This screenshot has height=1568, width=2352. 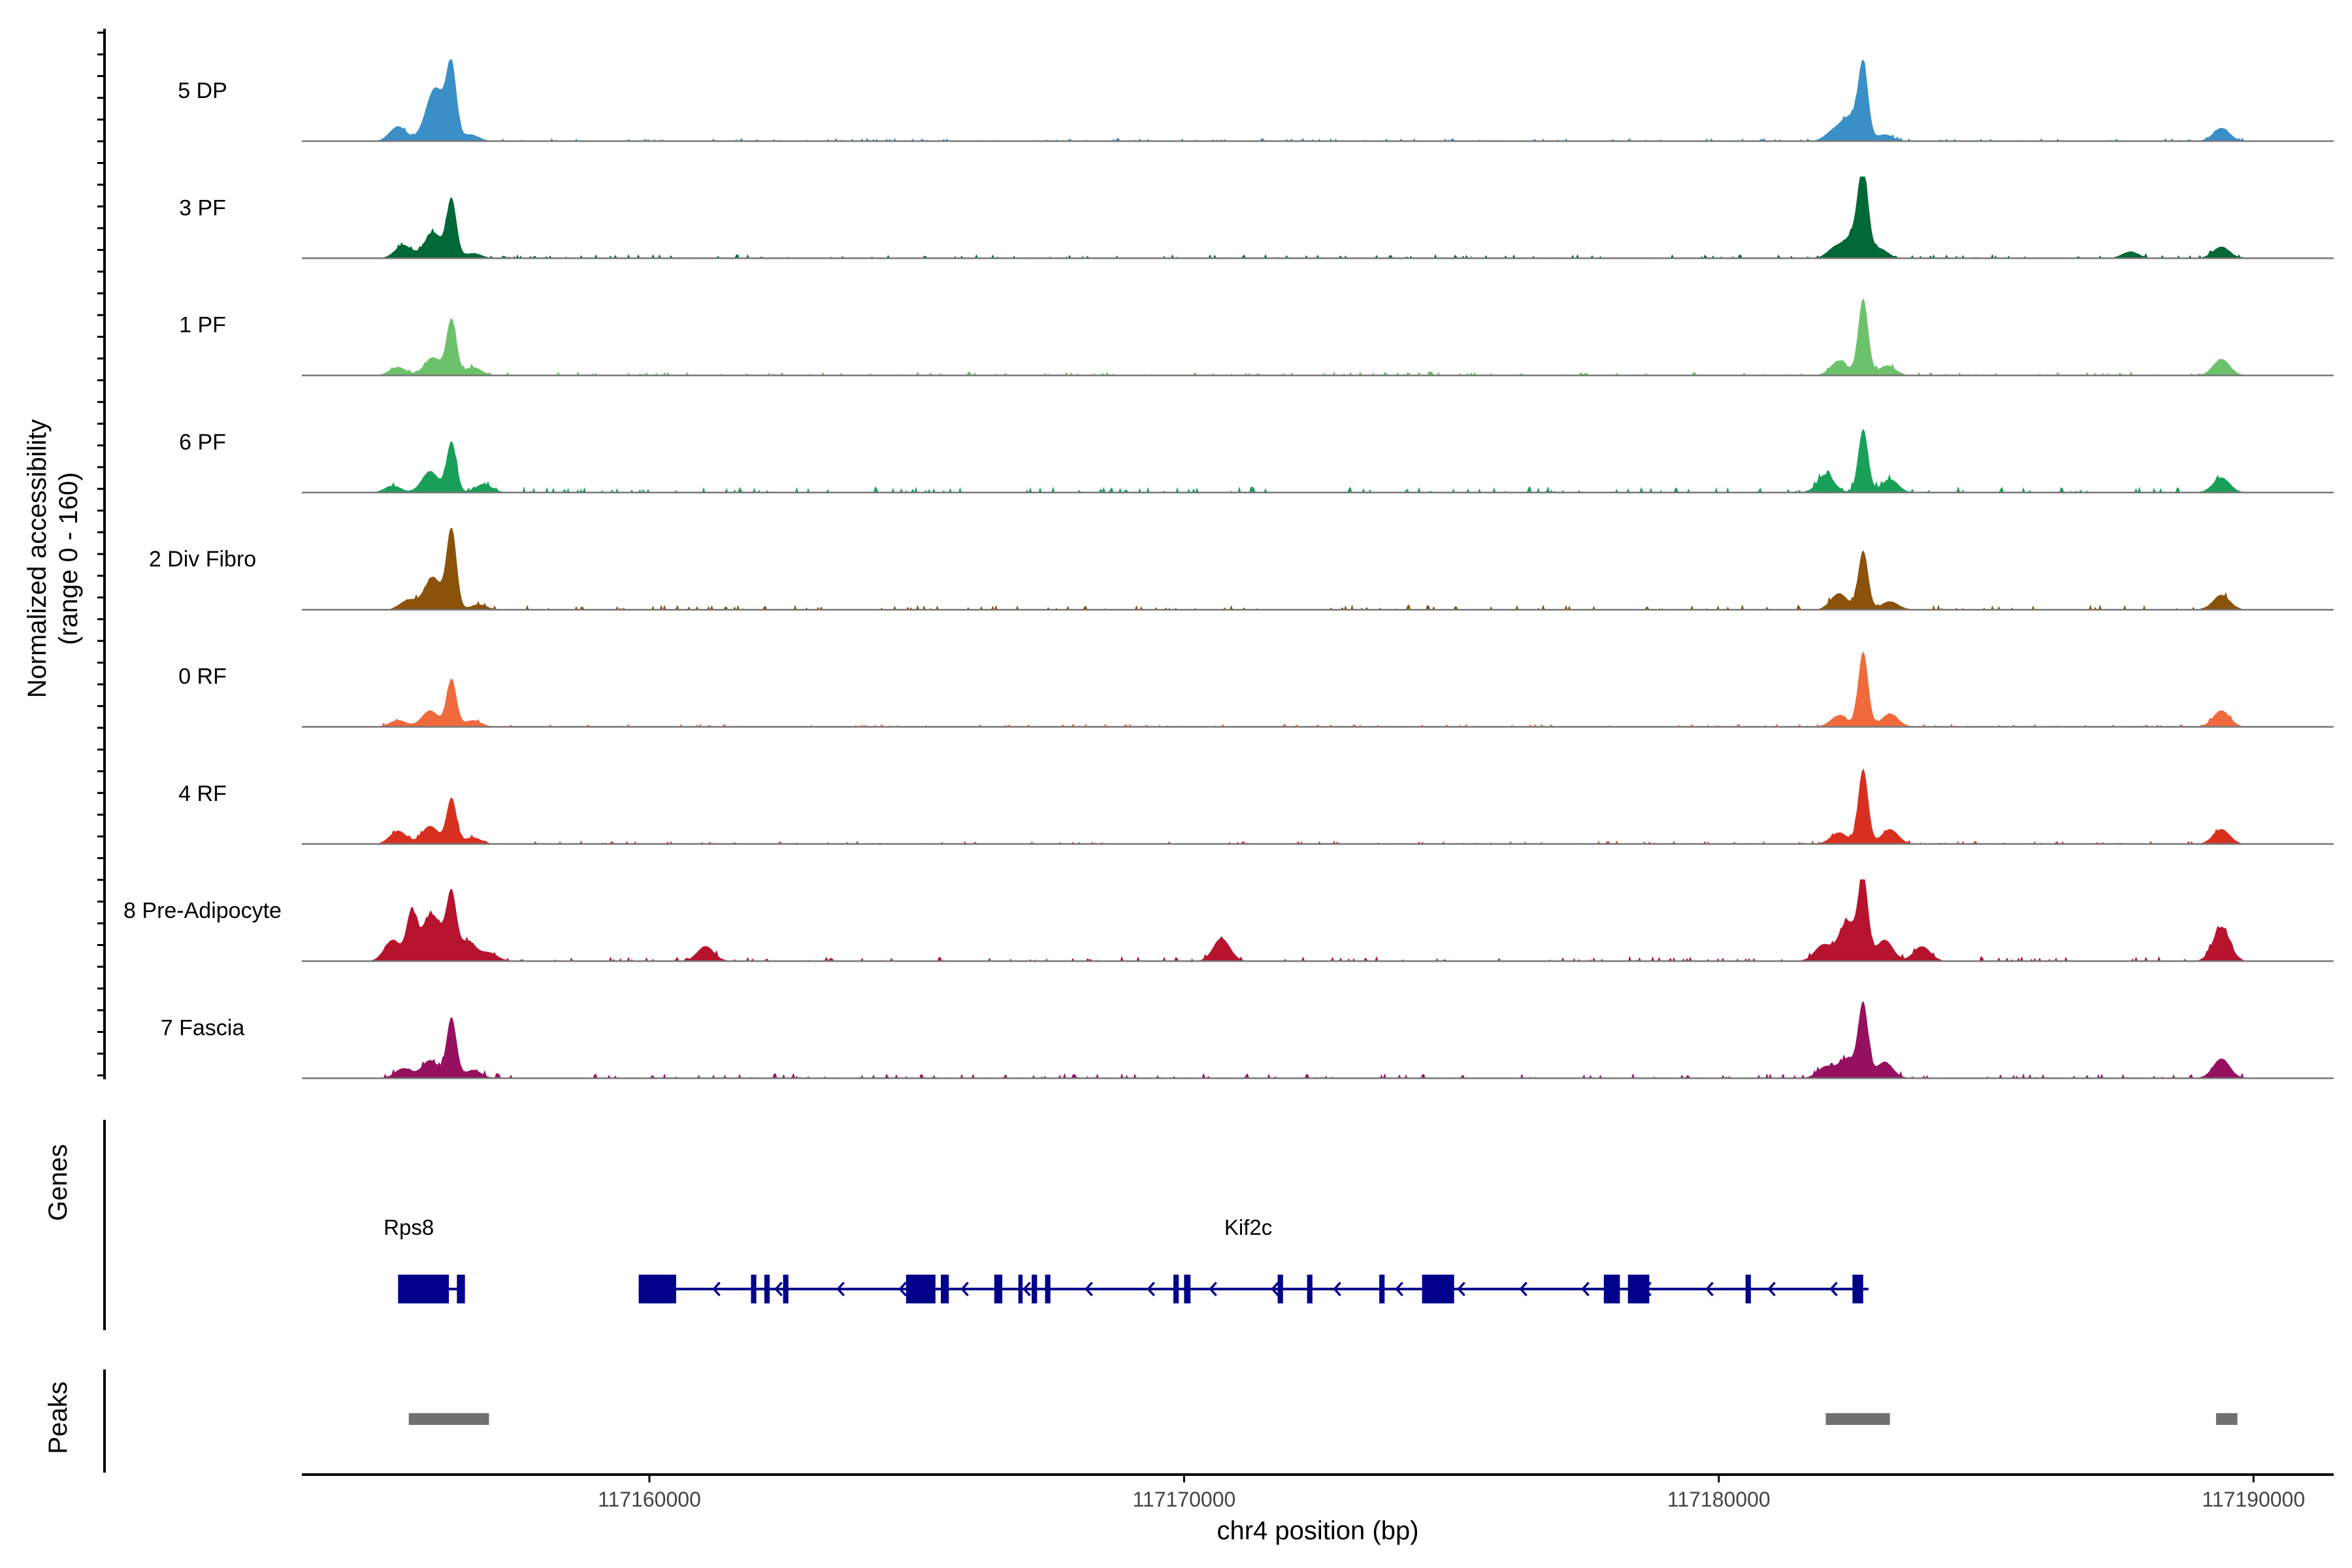 What do you see at coordinates (58, 1417) in the screenshot?
I see `peaks-track-label: Peaks` at bounding box center [58, 1417].